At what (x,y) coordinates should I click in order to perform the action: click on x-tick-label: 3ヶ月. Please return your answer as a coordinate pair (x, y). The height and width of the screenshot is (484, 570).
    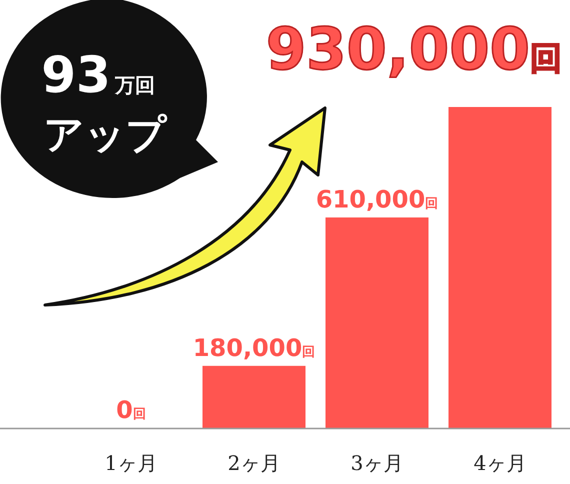
    Looking at the image, I should click on (377, 463).